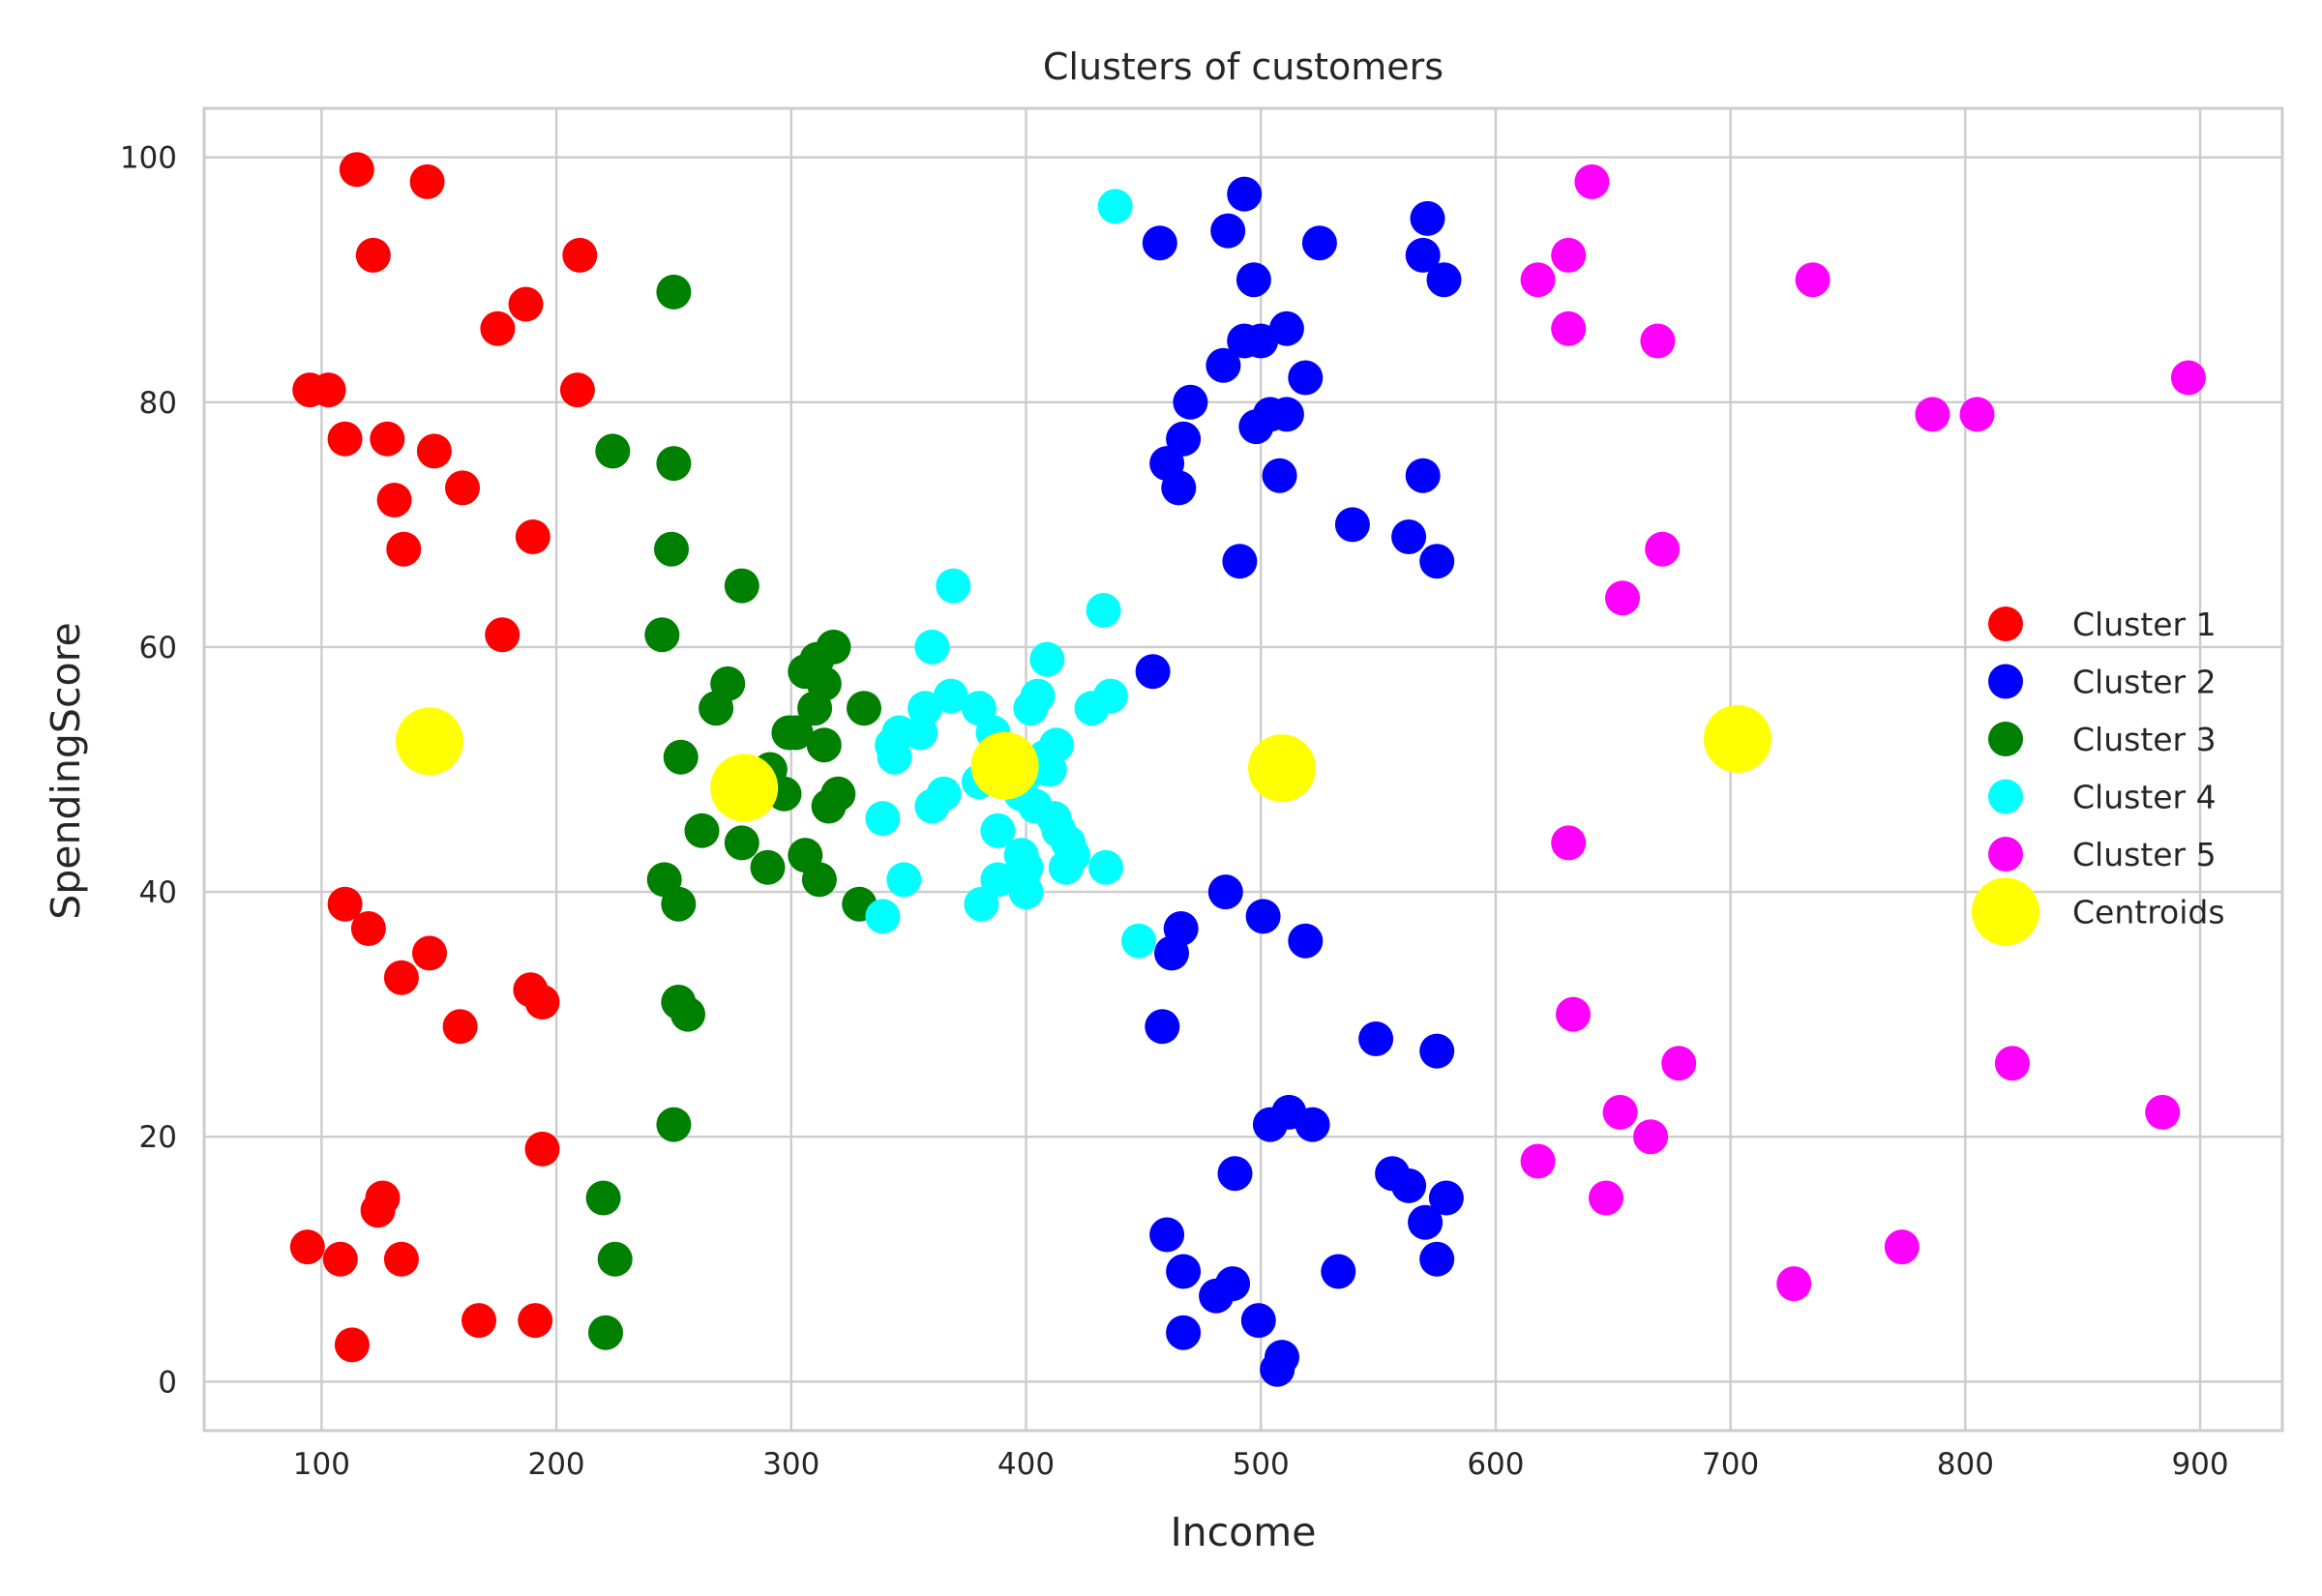 The image size is (2322, 1596). I want to click on x-tick-label: 300, so click(790, 1464).